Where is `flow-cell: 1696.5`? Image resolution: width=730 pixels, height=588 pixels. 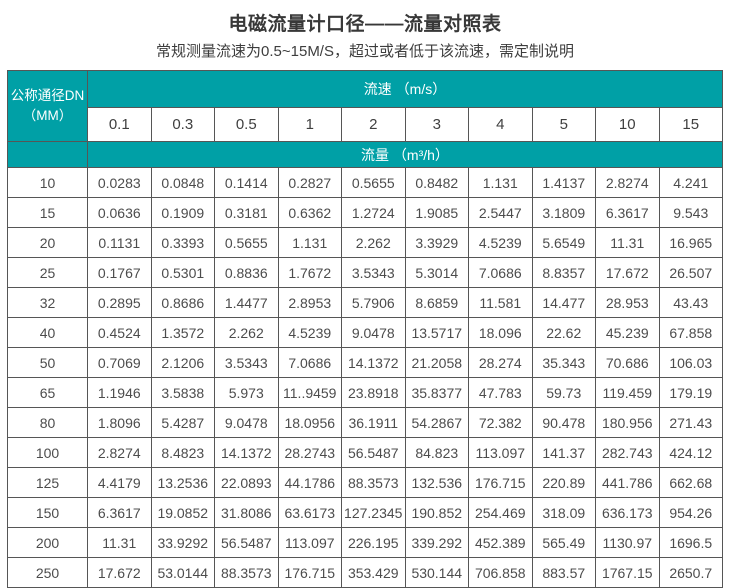
flow-cell: 1696.5 is located at coordinates (690, 542).